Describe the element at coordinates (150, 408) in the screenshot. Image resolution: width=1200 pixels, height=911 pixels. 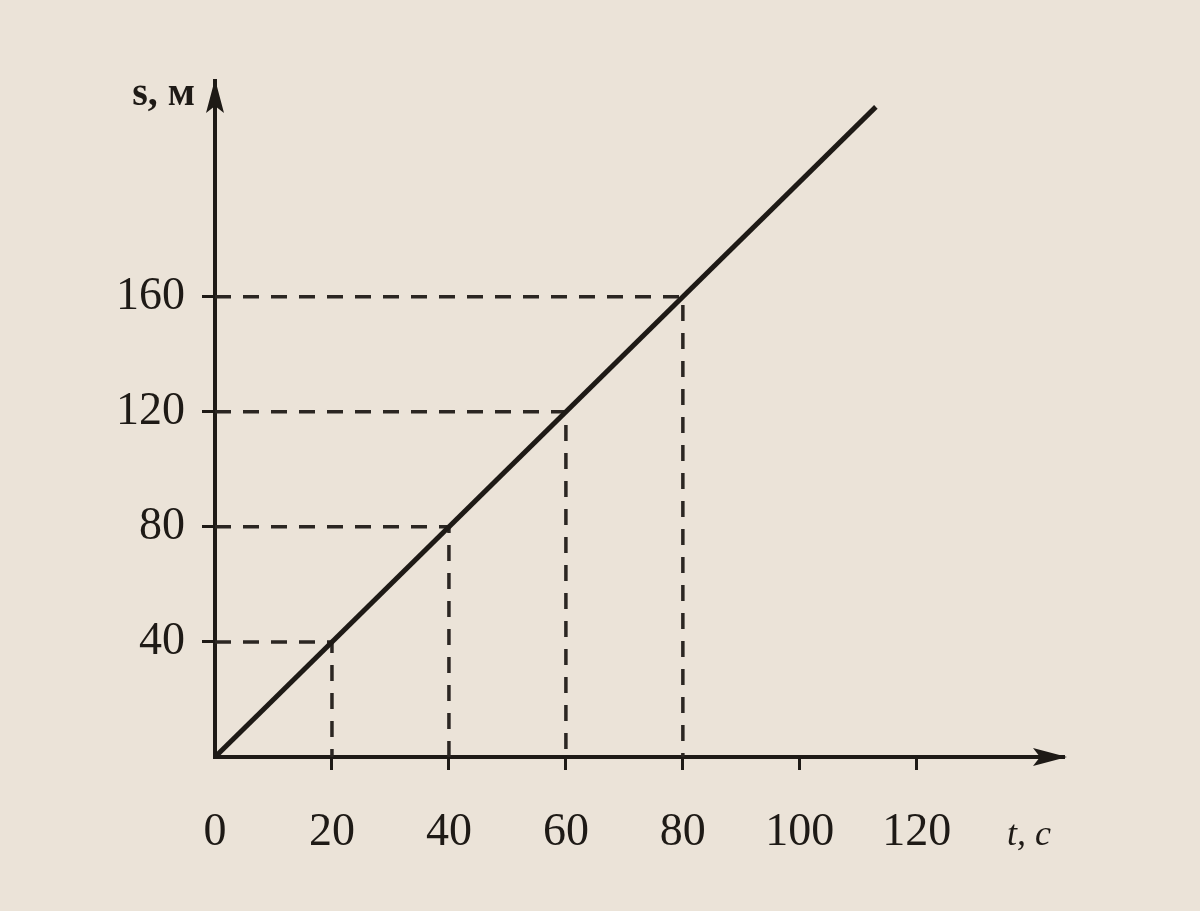
I see `y-tick-label: 120` at that location.